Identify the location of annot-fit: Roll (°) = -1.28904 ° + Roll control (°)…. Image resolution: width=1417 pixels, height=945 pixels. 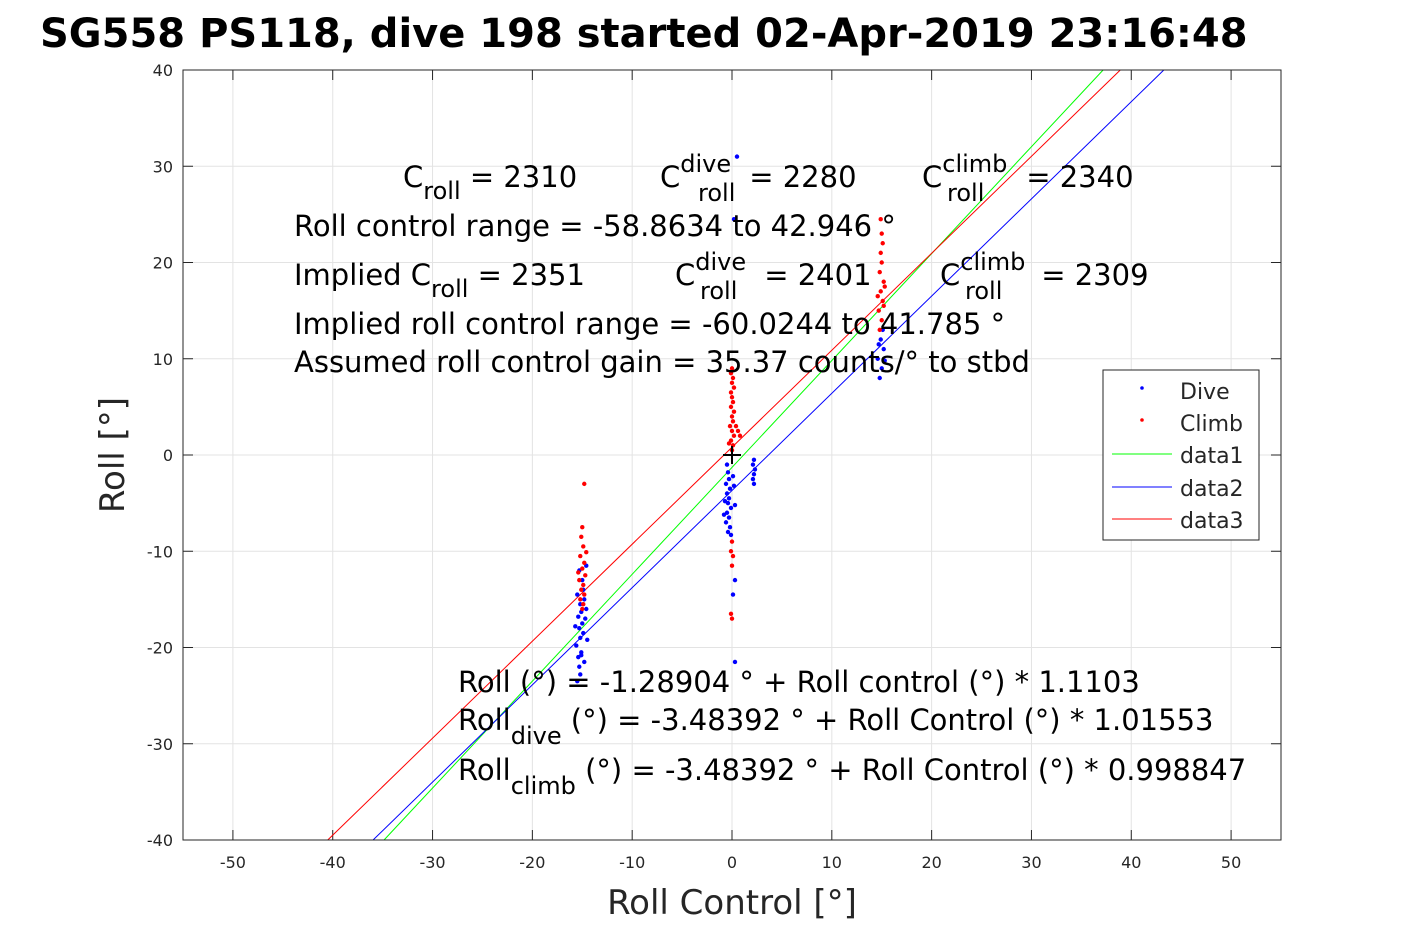
(799, 682).